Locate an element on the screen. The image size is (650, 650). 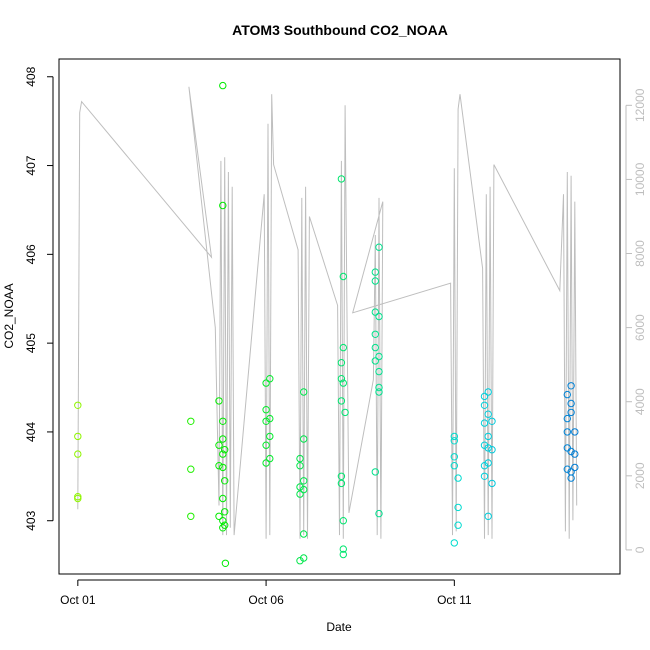
x-tick-label: Oct 06 is located at coordinates (266, 600).